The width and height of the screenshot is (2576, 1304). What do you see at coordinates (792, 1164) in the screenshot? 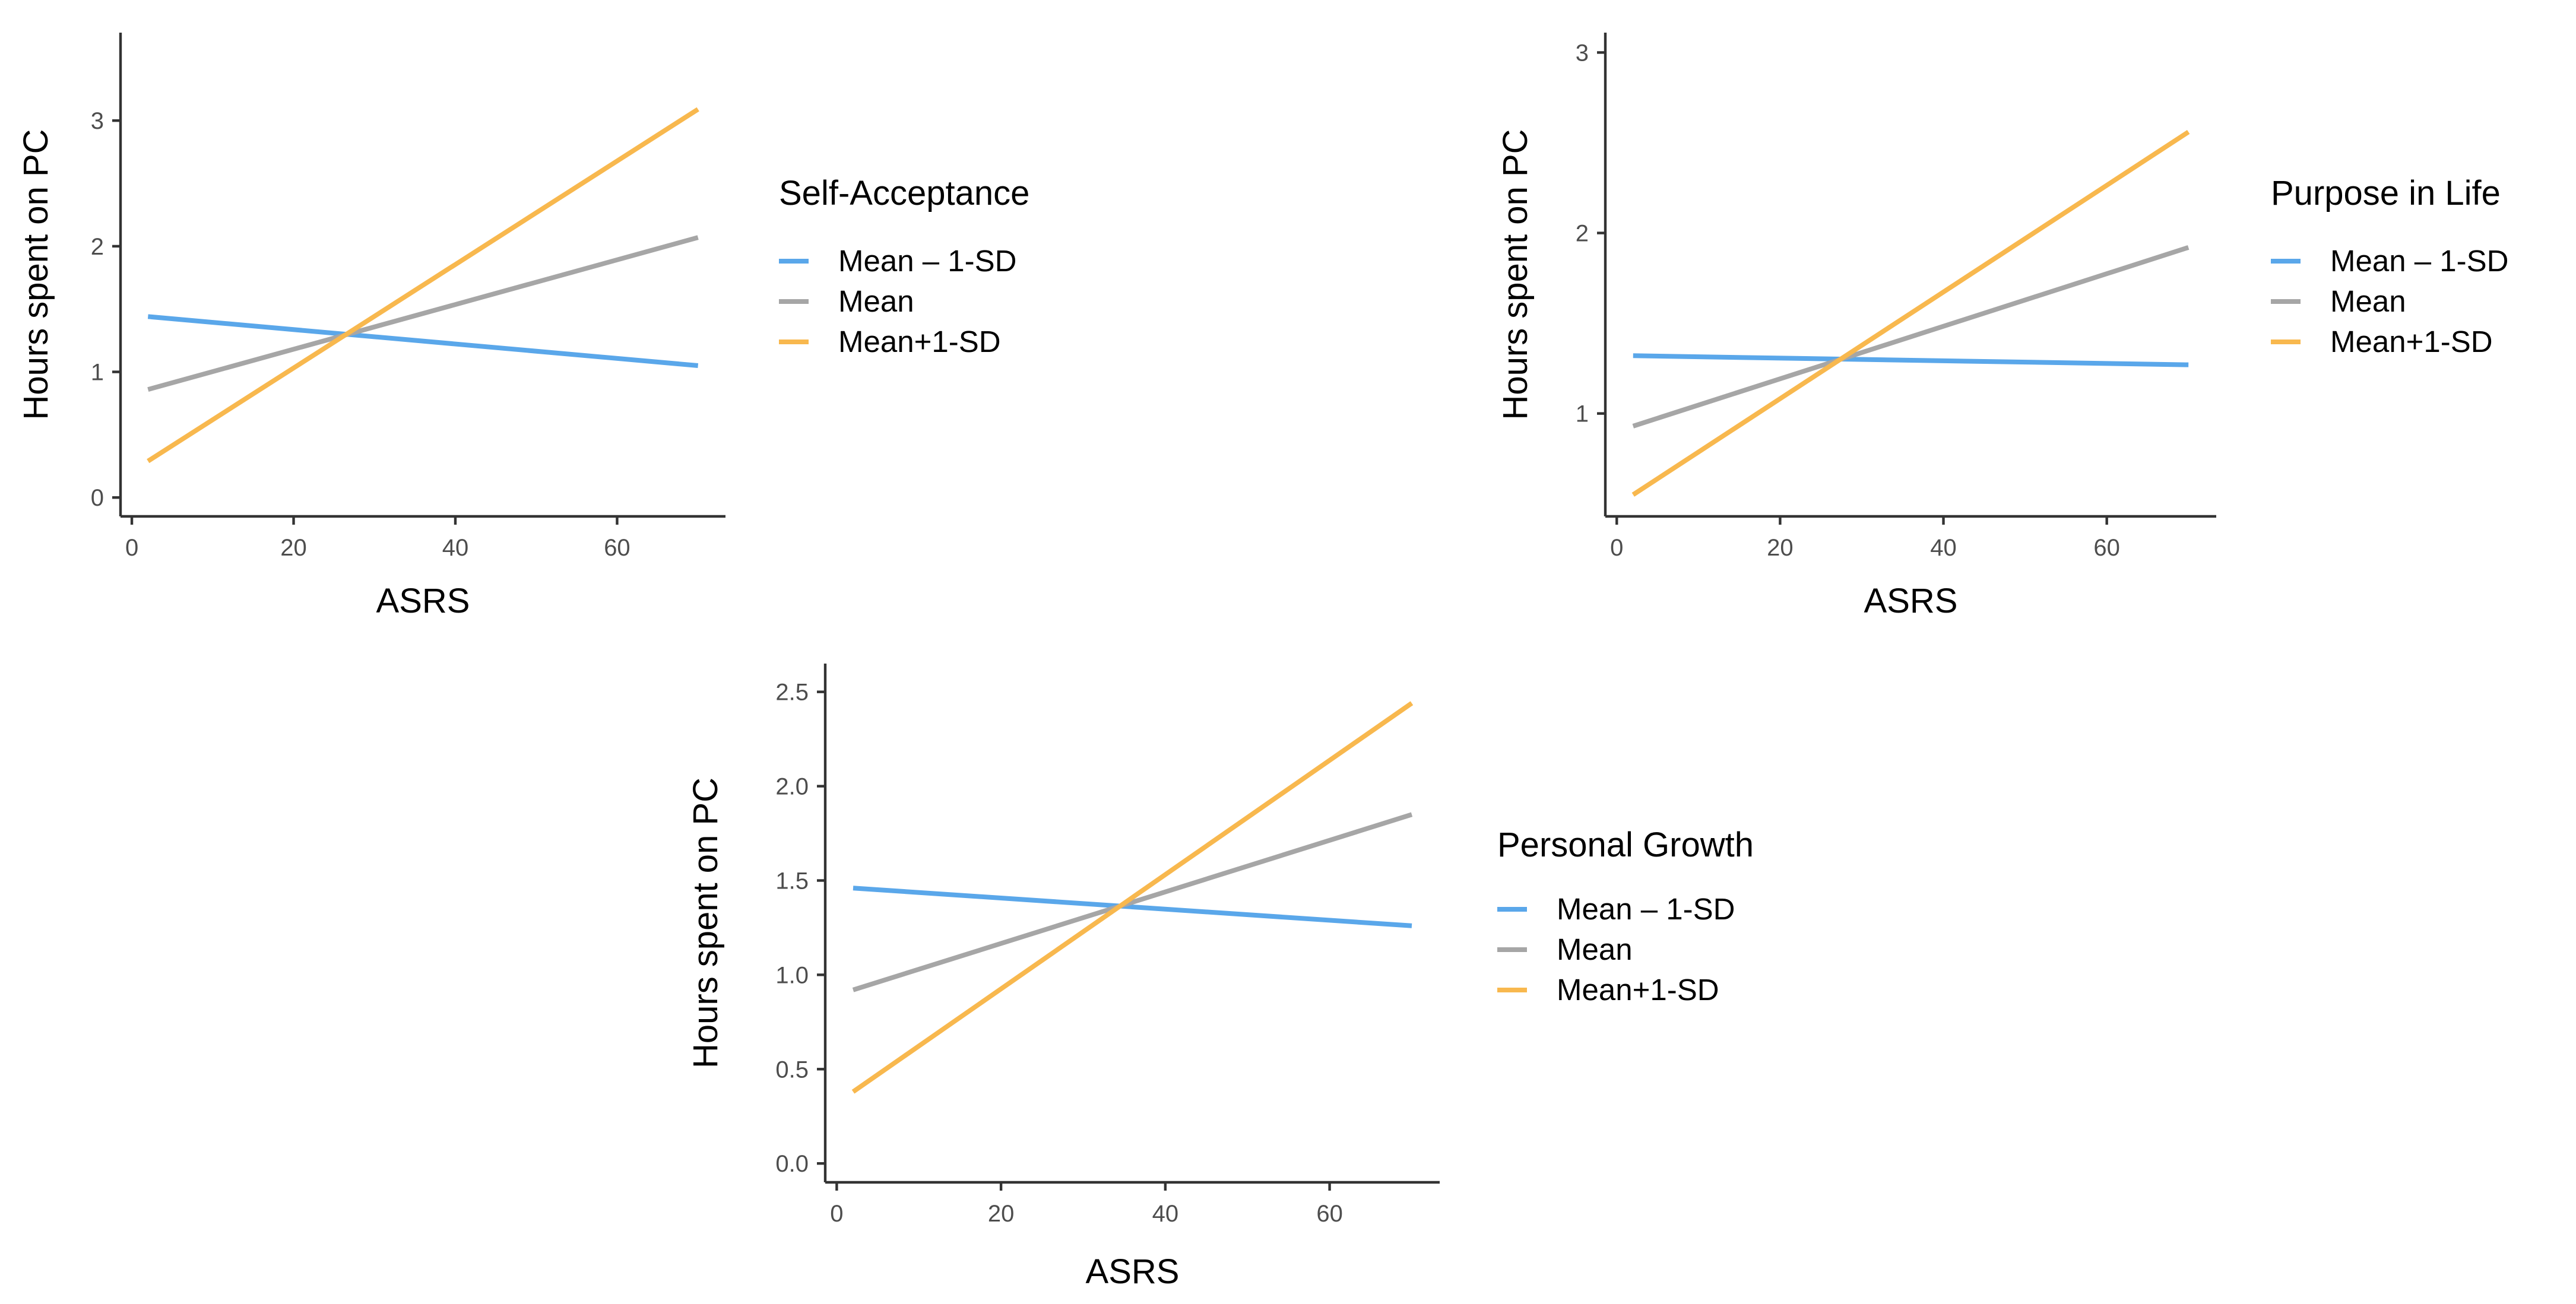
I see `y-tick-label: 0.0` at bounding box center [792, 1164].